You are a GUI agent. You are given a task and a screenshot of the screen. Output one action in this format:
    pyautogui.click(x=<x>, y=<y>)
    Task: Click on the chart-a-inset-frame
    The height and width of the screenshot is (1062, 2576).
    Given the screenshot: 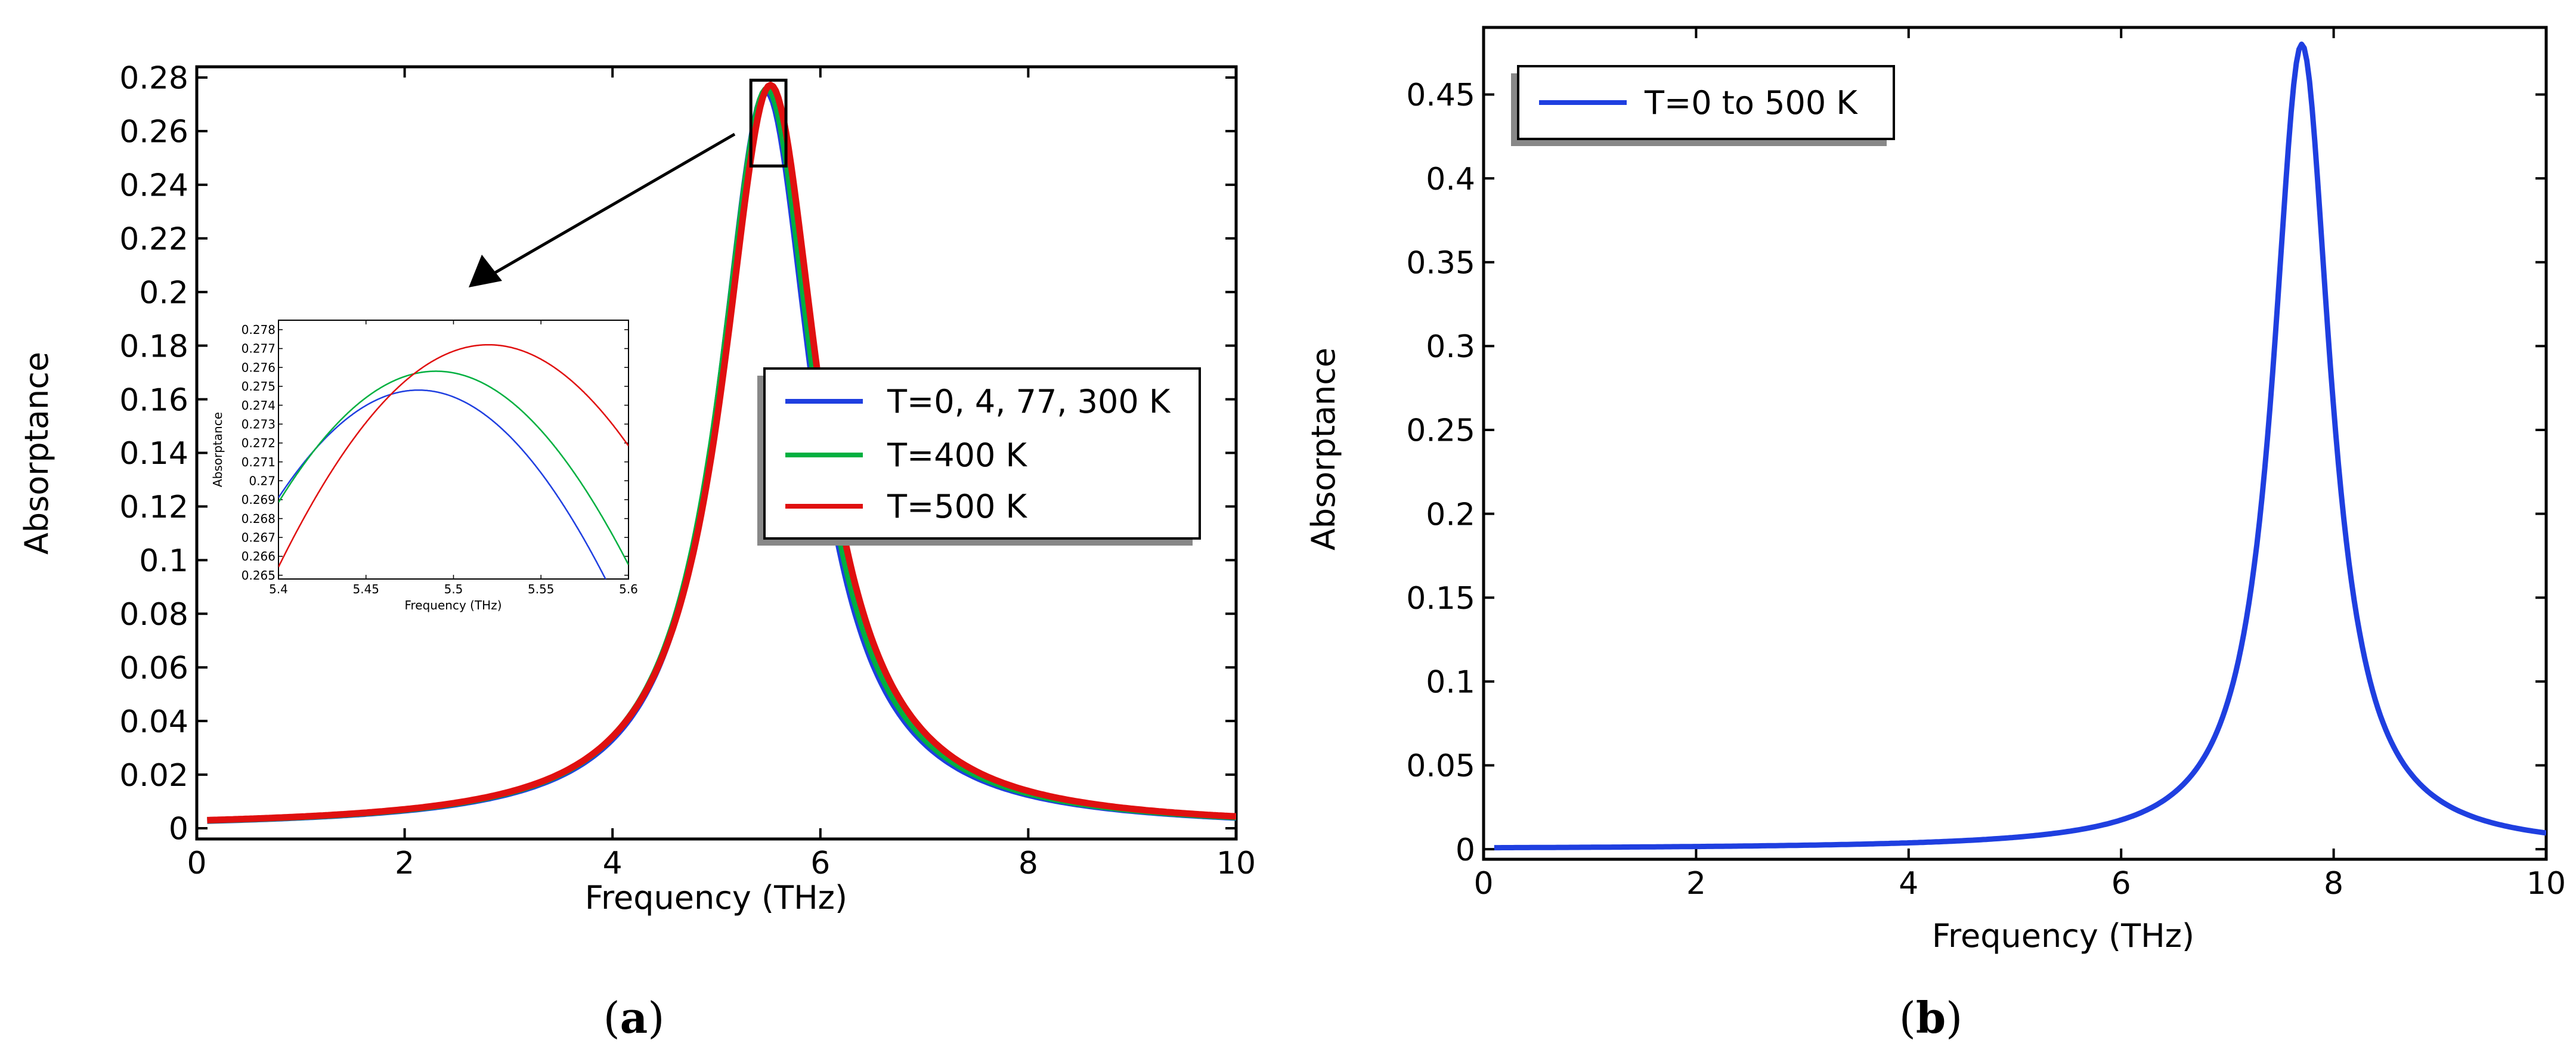 What is the action you would take?
    pyautogui.click(x=454, y=450)
    